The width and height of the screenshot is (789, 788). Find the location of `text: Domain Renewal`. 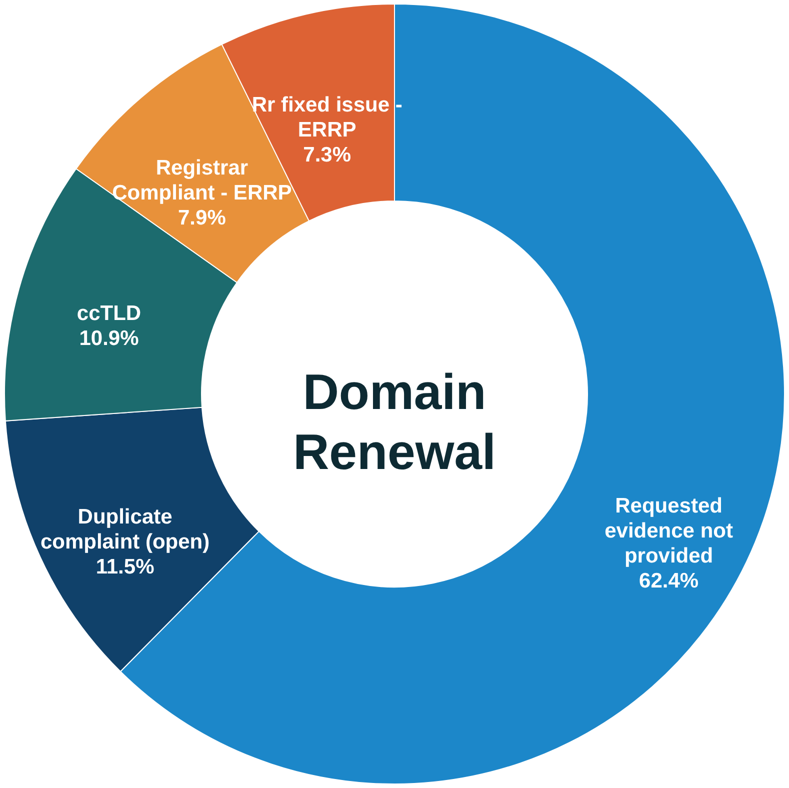

text: Domain Renewal is located at coordinates (394, 422).